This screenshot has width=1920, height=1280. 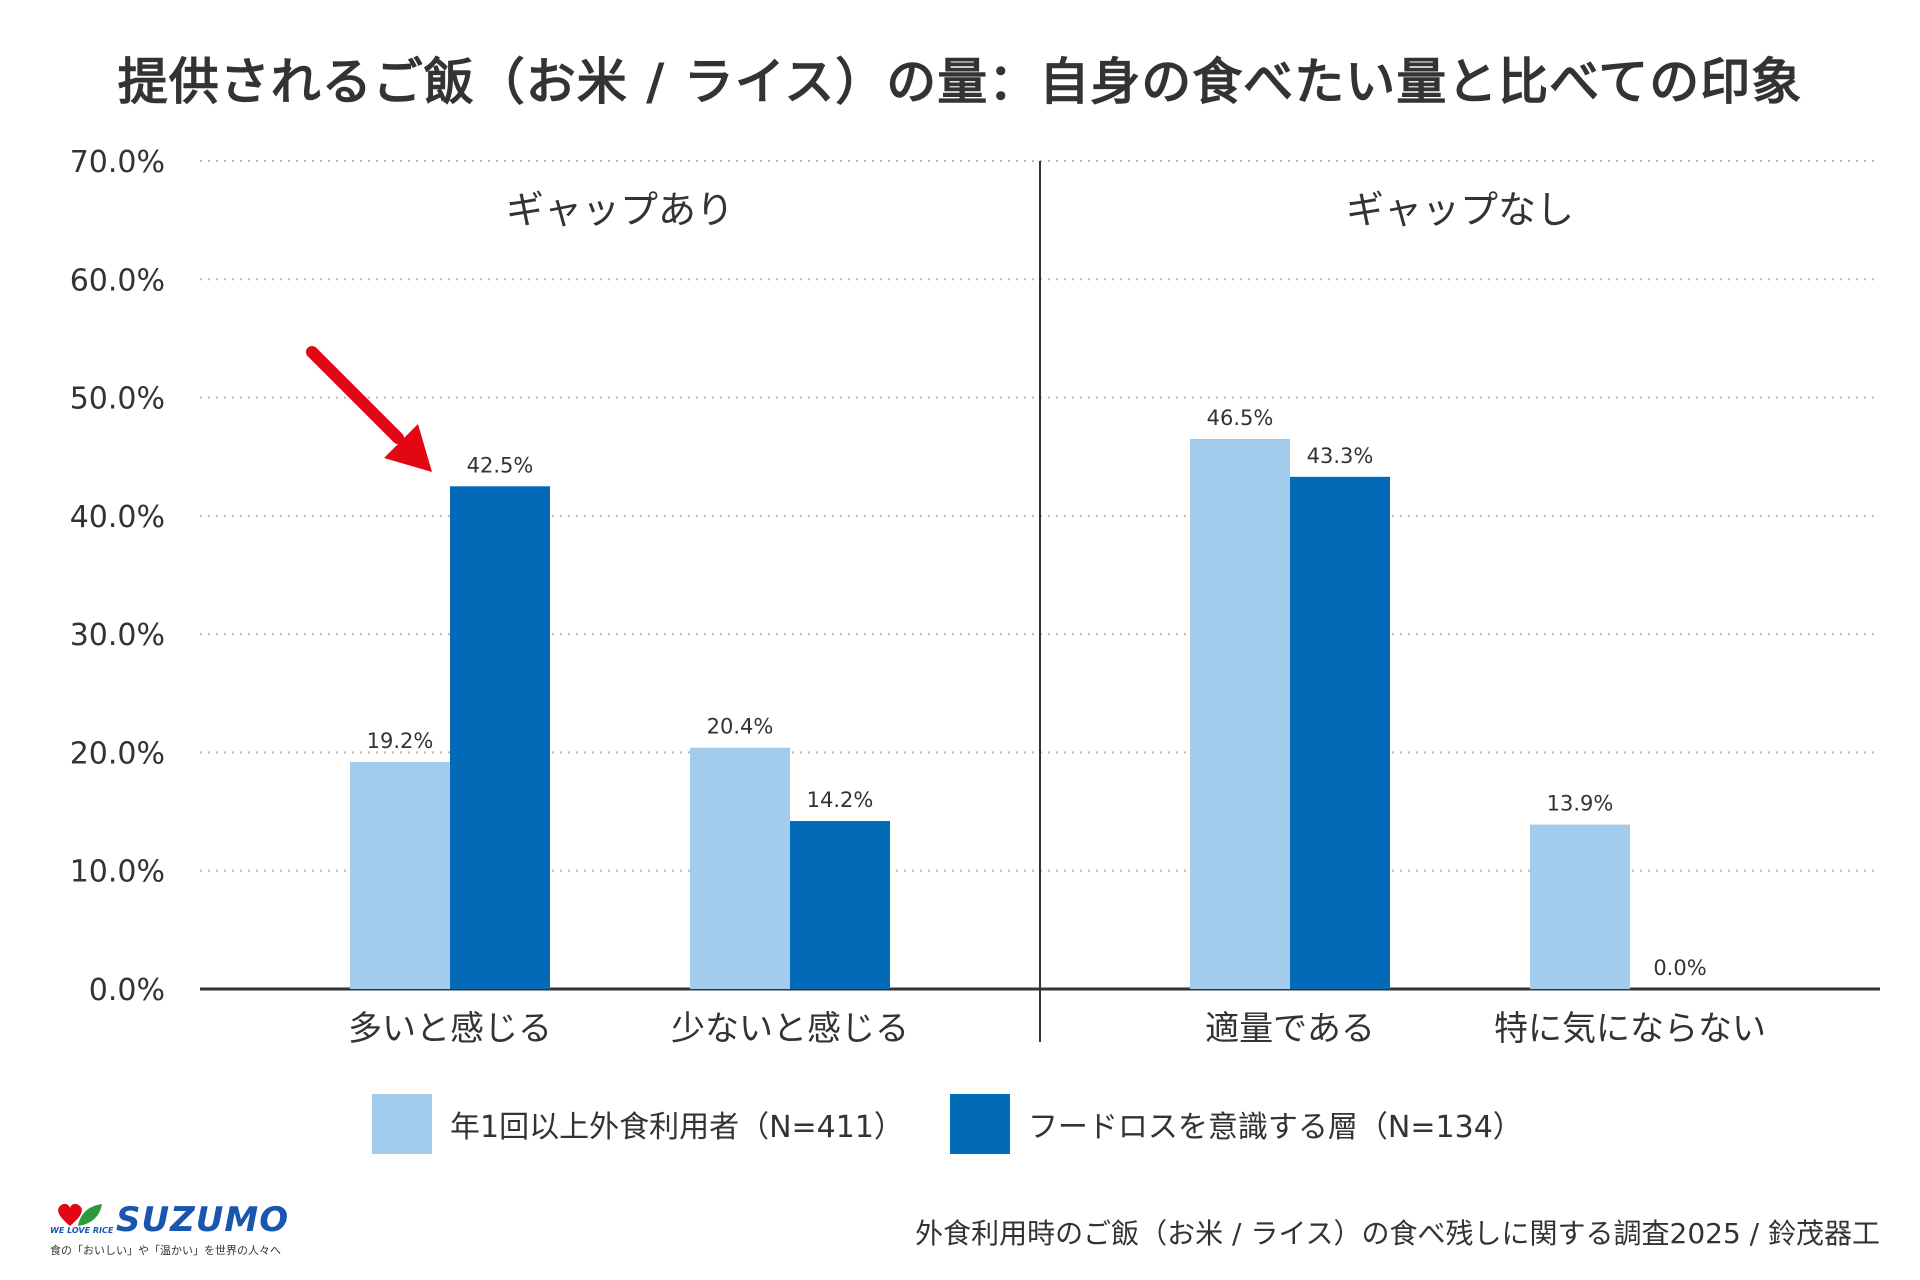 I want to click on heart-leaf-icon, so click(x=80, y=1214).